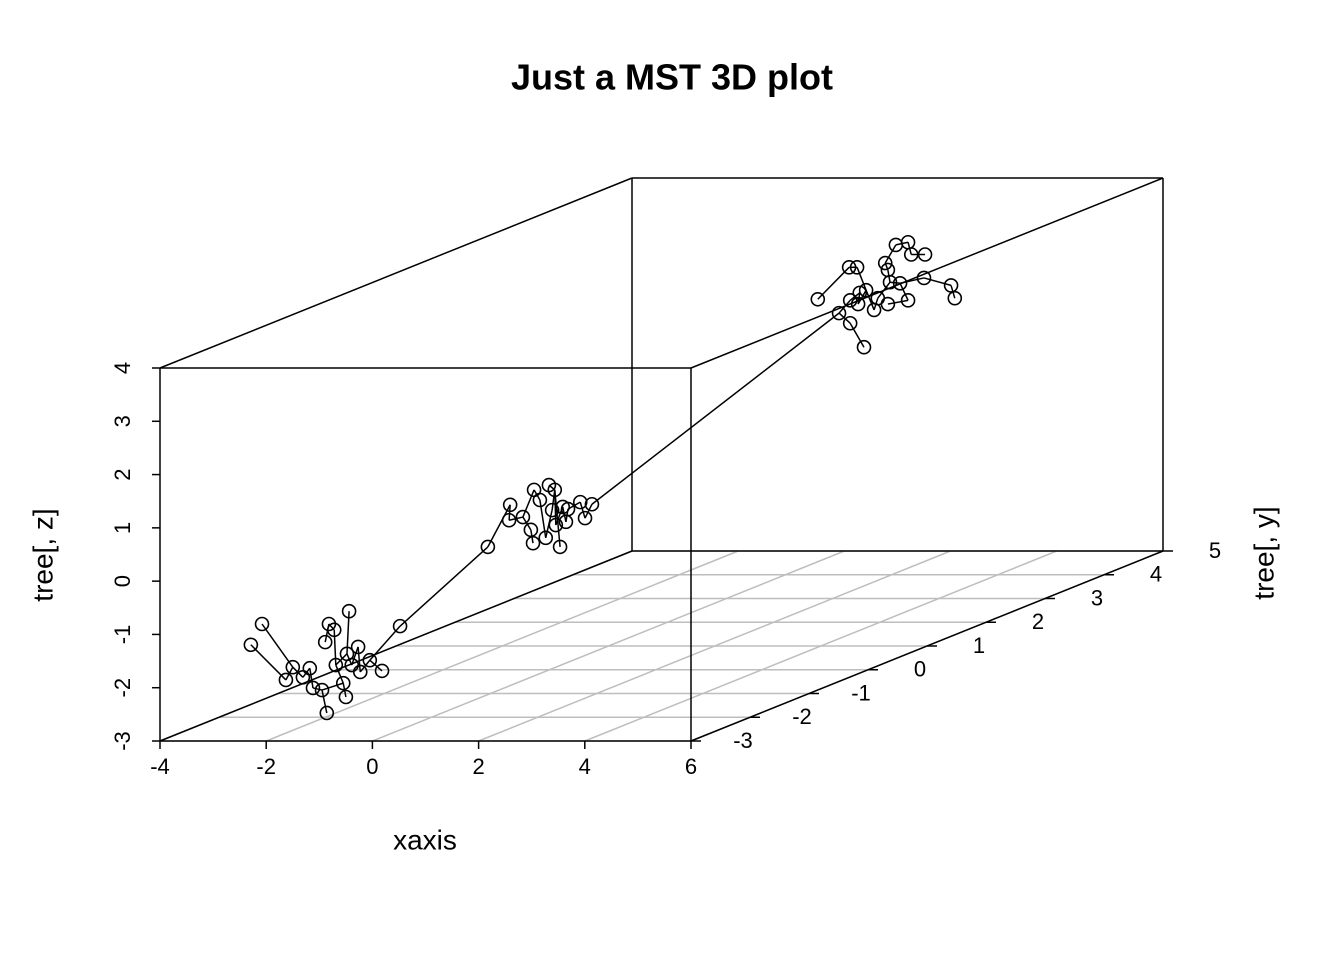 The width and height of the screenshot is (1344, 965). What do you see at coordinates (1038, 621) in the screenshot?
I see `y-tick-label: 2` at bounding box center [1038, 621].